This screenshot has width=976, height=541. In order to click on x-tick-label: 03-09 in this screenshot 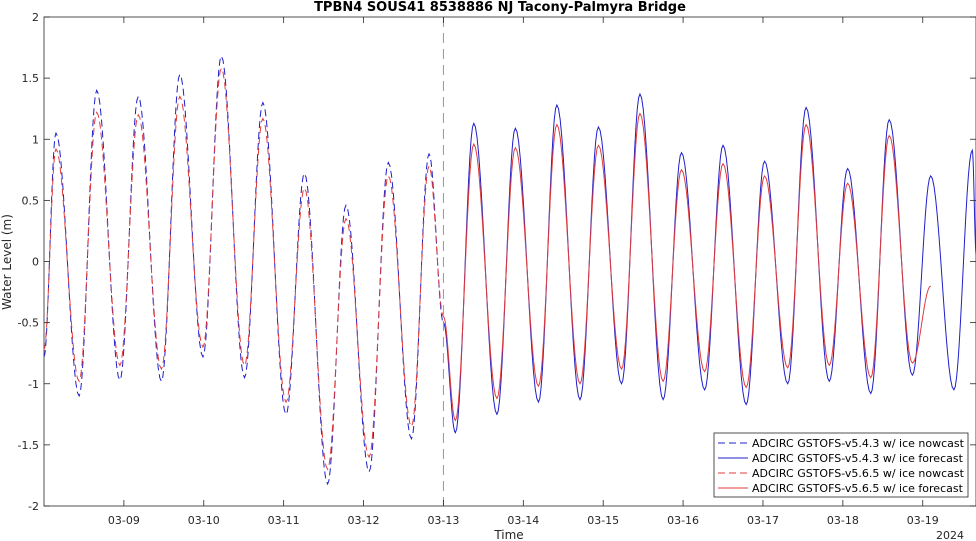, I will do `click(124, 520)`.